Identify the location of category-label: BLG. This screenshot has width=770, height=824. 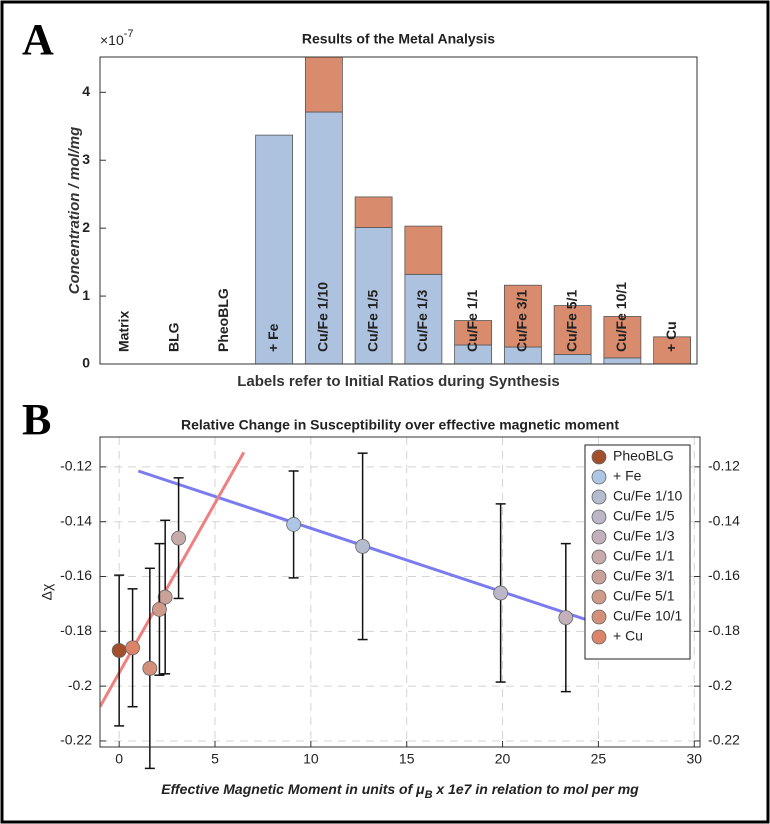
(173, 337).